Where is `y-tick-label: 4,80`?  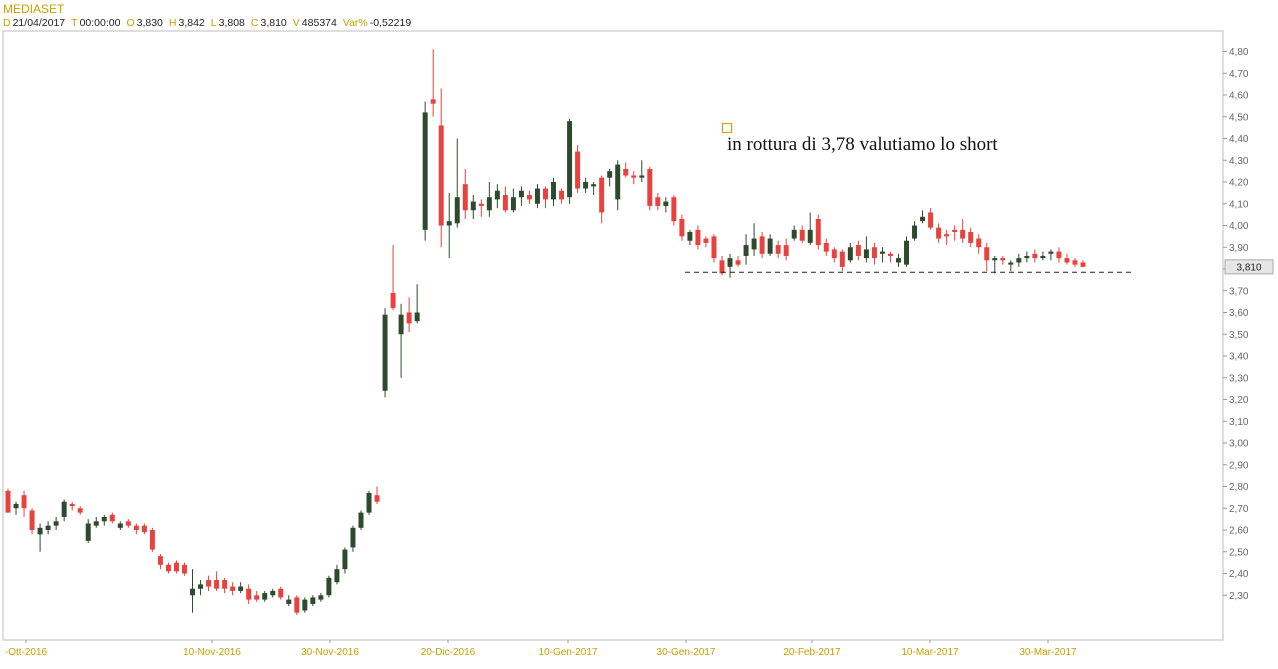 y-tick-label: 4,80 is located at coordinates (1239, 52).